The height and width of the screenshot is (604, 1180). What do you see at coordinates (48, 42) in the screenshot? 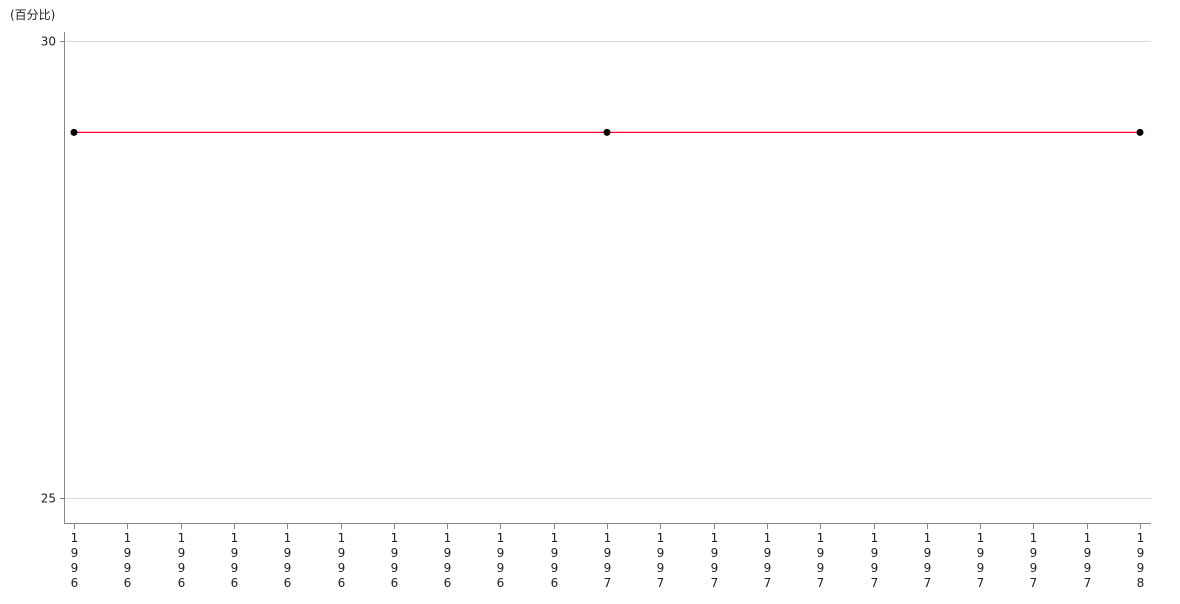
I see `y-tick-label: 30` at bounding box center [48, 42].